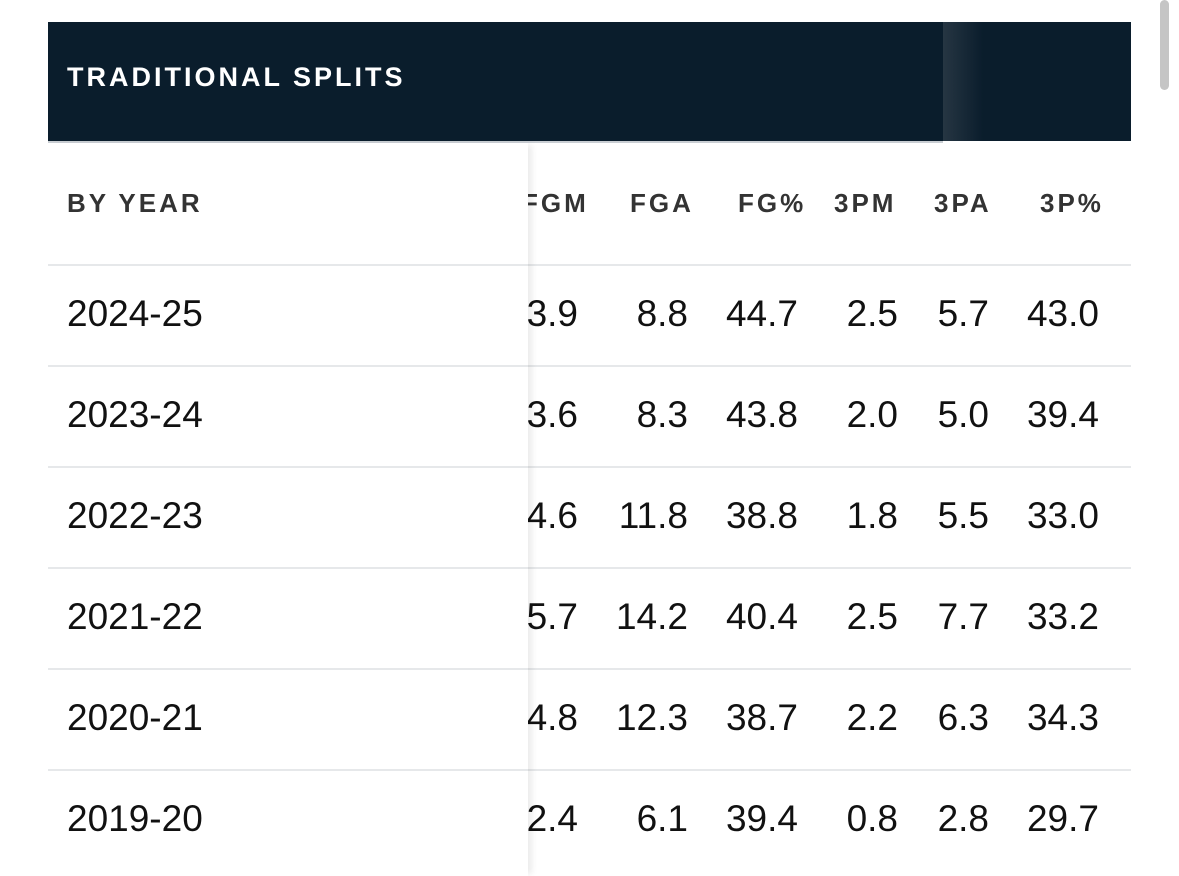 This screenshot has height=876, width=1179. What do you see at coordinates (1072, 203) in the screenshot?
I see `column-header-3p-pct: 3P%` at bounding box center [1072, 203].